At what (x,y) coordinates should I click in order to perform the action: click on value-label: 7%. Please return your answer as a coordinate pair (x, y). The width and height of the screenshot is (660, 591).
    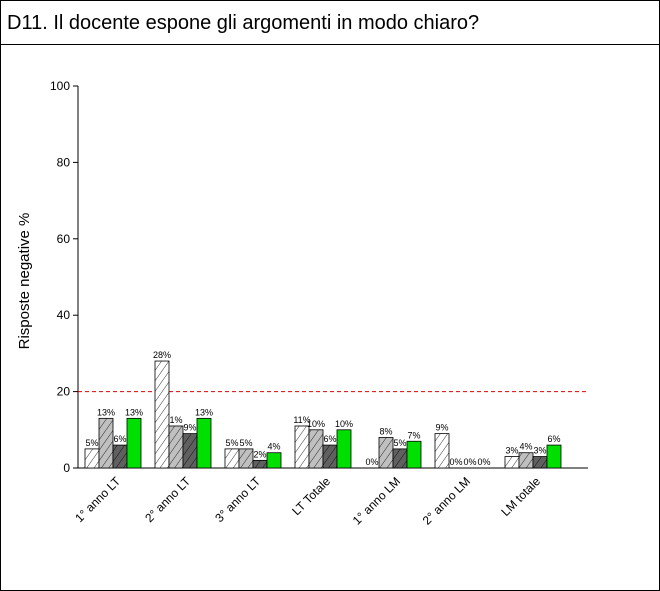
    Looking at the image, I should click on (413, 435).